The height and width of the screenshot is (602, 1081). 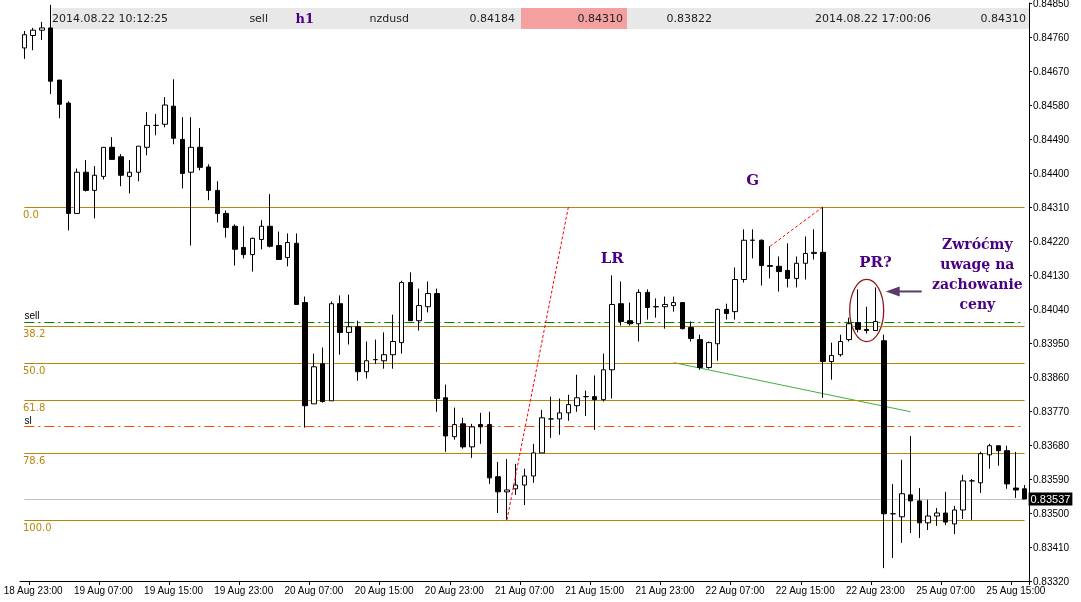 What do you see at coordinates (103, 590) in the screenshot?
I see `x-tick-label: 19 Aug 07:00` at bounding box center [103, 590].